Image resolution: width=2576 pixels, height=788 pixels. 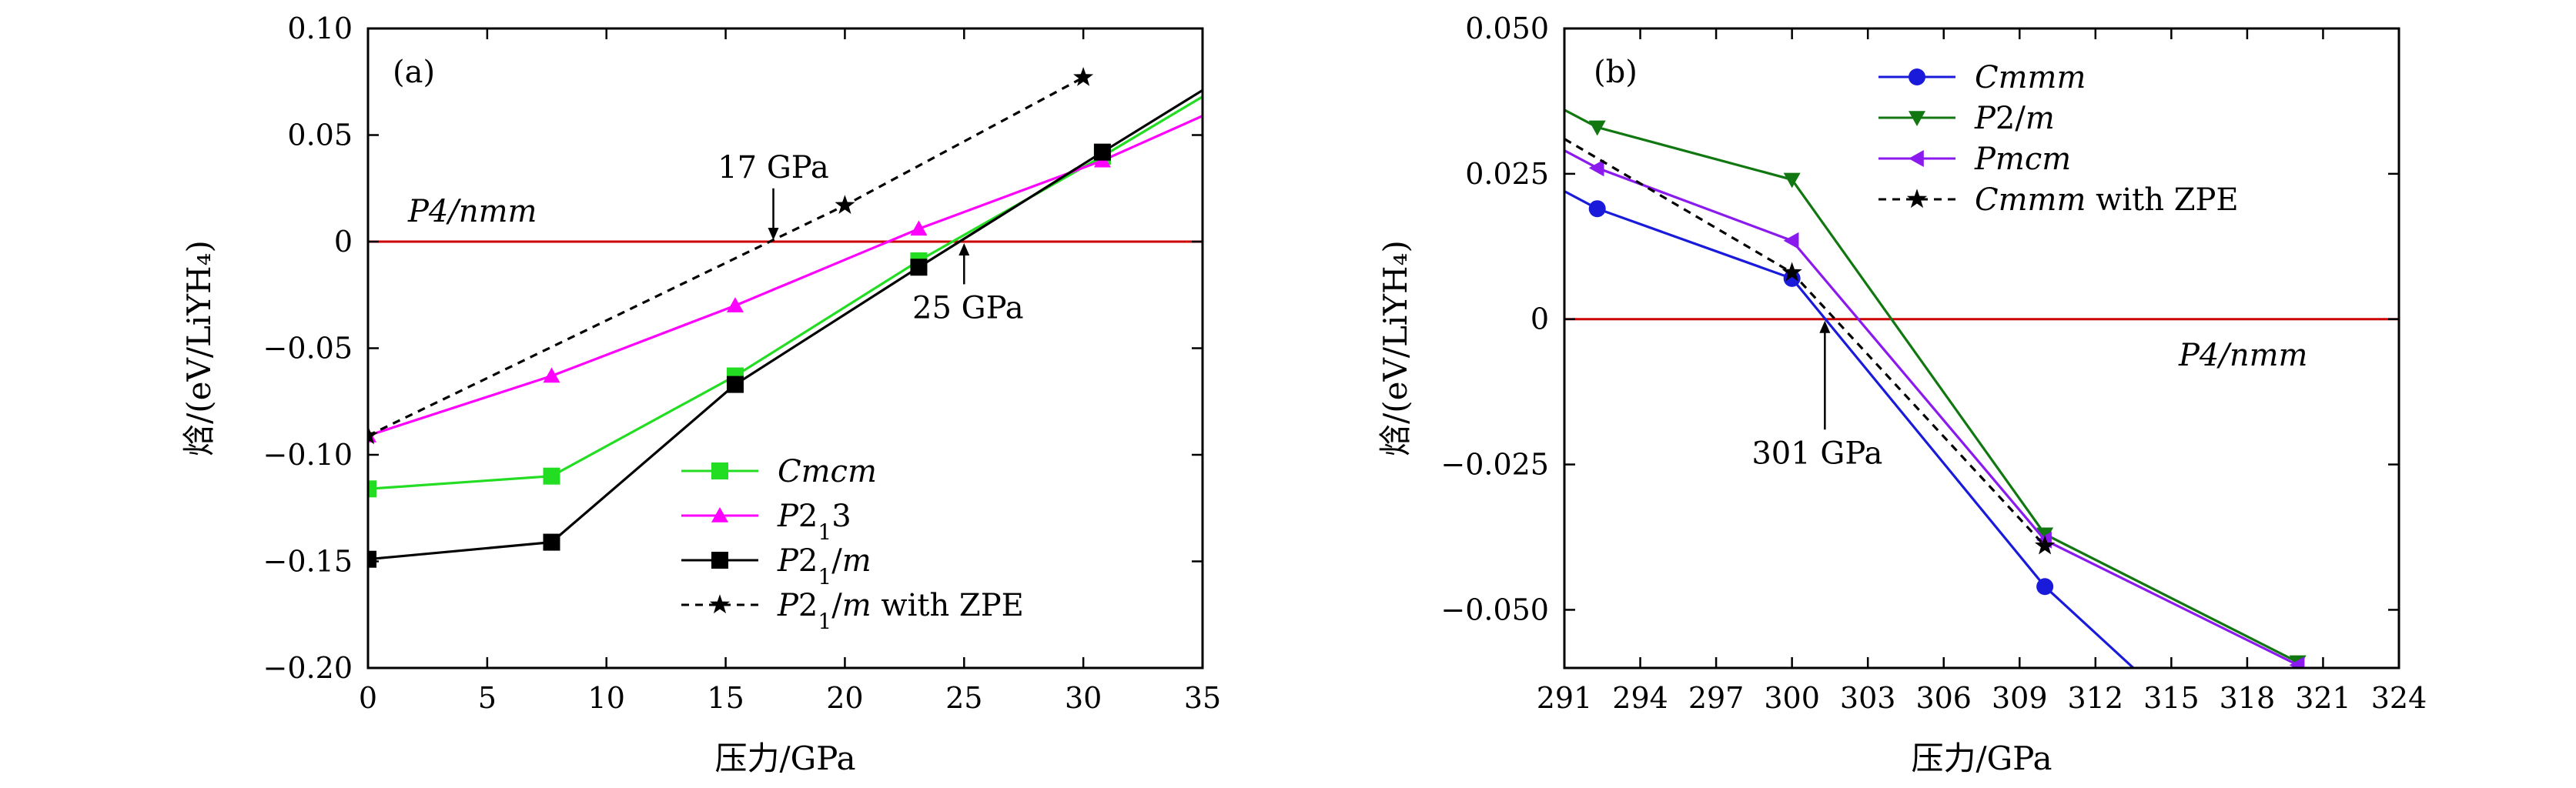 What do you see at coordinates (828, 471) in the screenshot?
I see `legend-label: Cmcm` at bounding box center [828, 471].